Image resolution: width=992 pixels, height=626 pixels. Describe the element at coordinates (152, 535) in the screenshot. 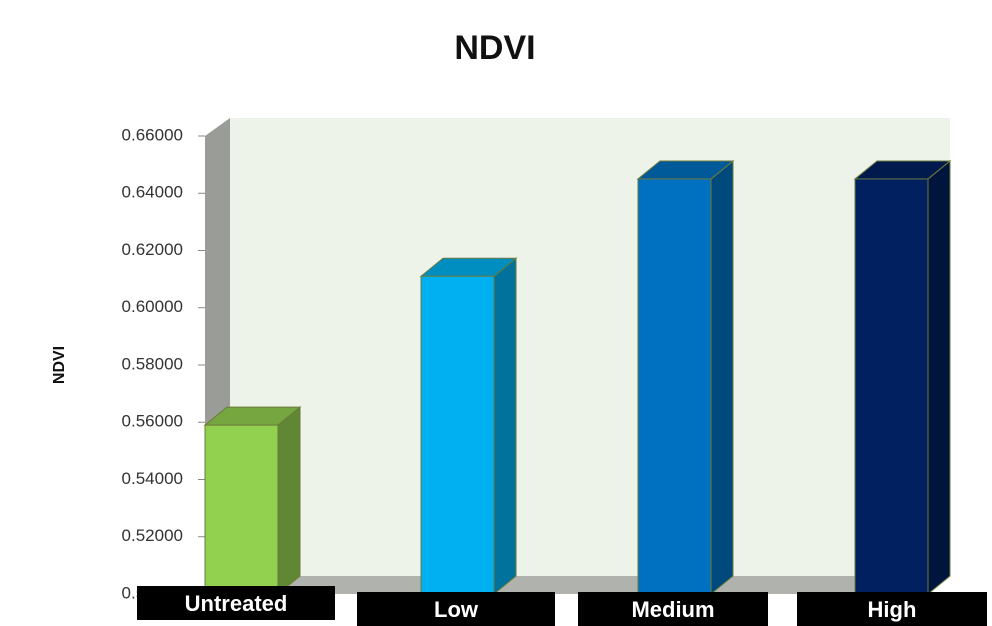

I see `y-tick-label: 0.52000` at that location.